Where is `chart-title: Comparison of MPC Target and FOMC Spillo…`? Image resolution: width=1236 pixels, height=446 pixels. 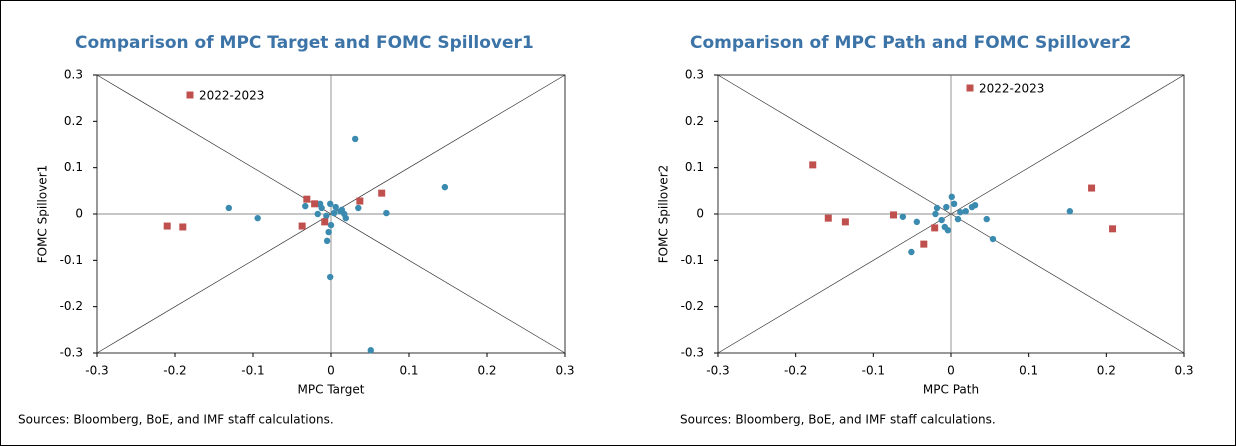 chart-title: Comparison of MPC Target and FOMC Spillo… is located at coordinates (304, 43).